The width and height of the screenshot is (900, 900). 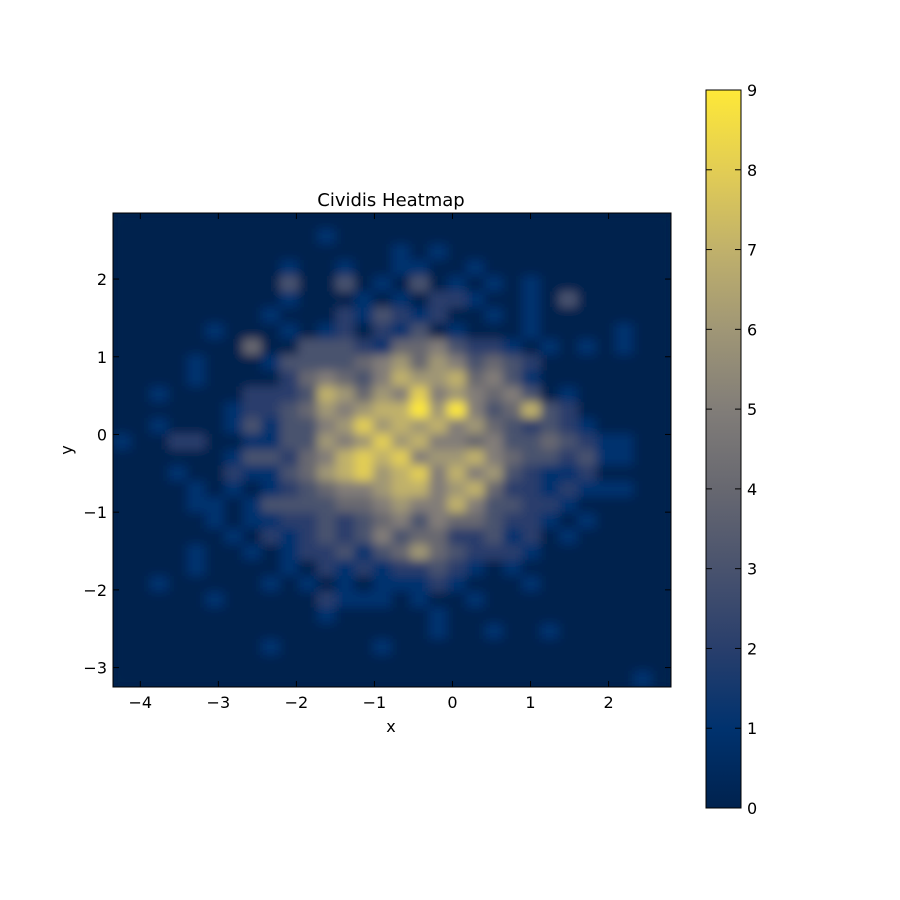 I want to click on colorbar-tick-label: 4, so click(x=752, y=489).